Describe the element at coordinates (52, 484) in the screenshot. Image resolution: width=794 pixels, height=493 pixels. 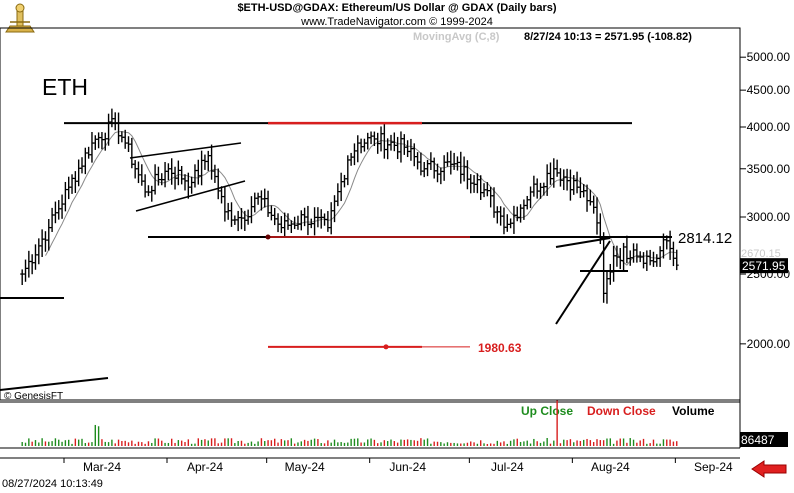
I see `timestamp: 08/27/2024 10:13:49` at that location.